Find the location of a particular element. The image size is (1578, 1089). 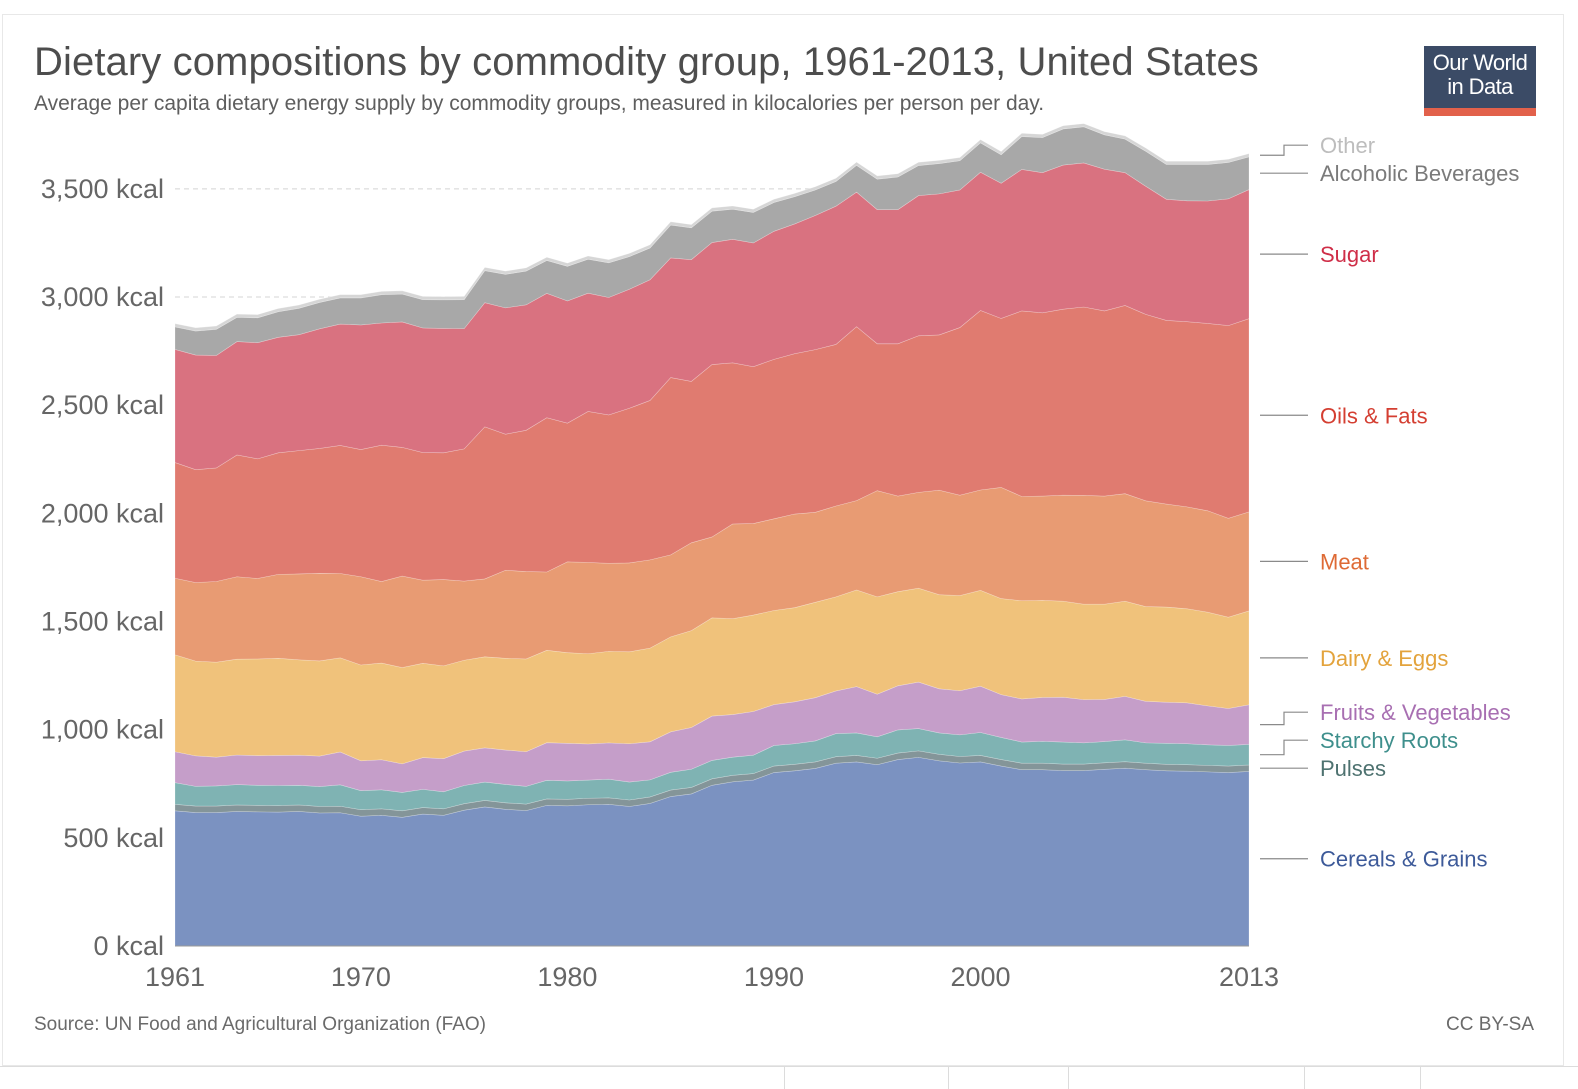

y-tick-label: 0 kcal is located at coordinates (128, 946).